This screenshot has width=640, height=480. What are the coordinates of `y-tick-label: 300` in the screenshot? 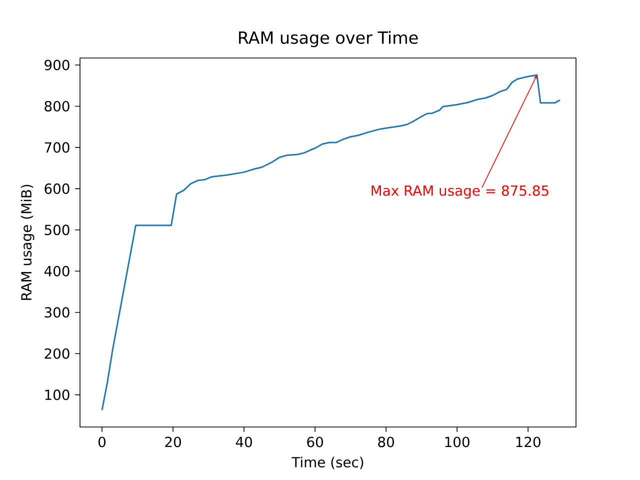 It's located at (57, 312).